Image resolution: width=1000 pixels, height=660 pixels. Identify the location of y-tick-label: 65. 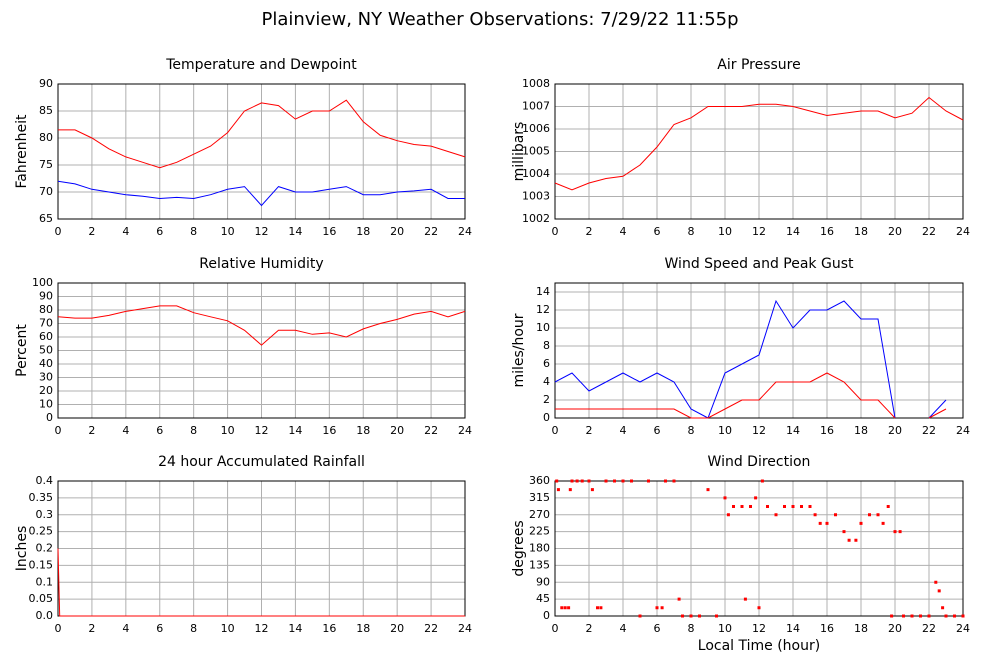
(46, 218).